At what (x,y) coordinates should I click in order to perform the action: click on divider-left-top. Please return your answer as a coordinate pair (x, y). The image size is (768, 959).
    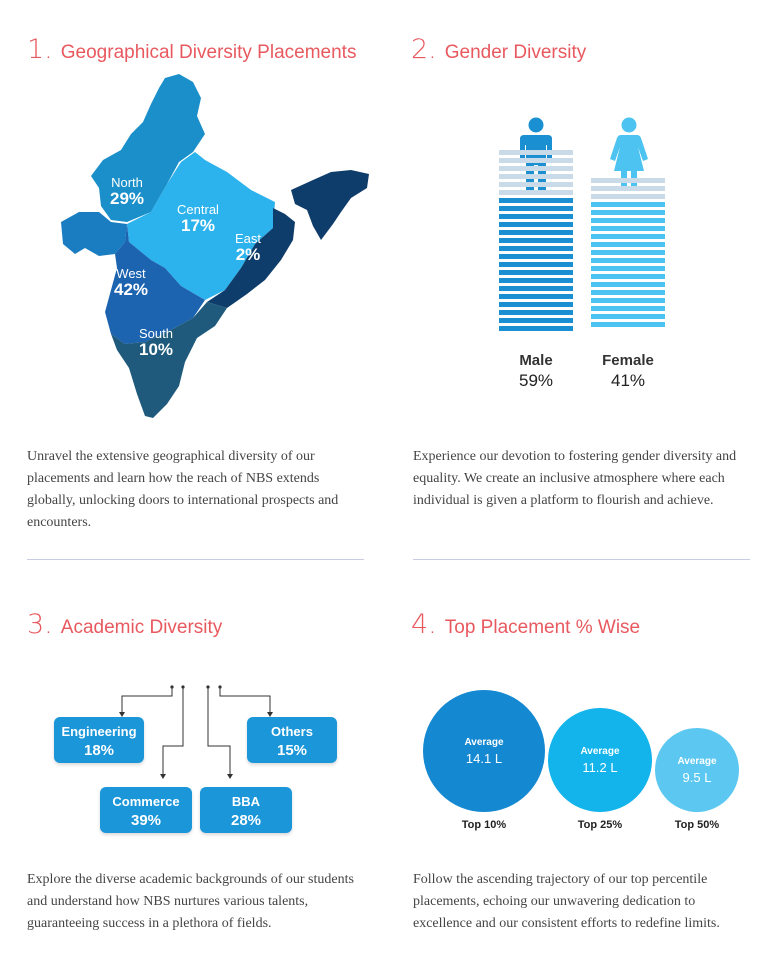
    Looking at the image, I should click on (195, 559).